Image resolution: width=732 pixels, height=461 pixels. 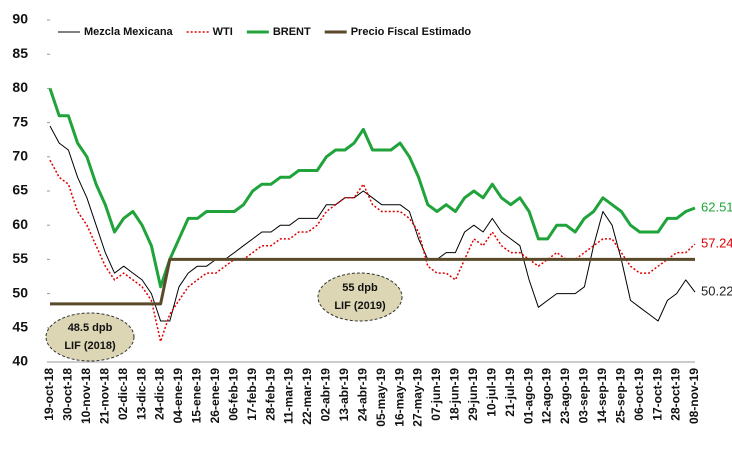 I want to click on x-tick-label: 23-ago-19, so click(x=565, y=396).